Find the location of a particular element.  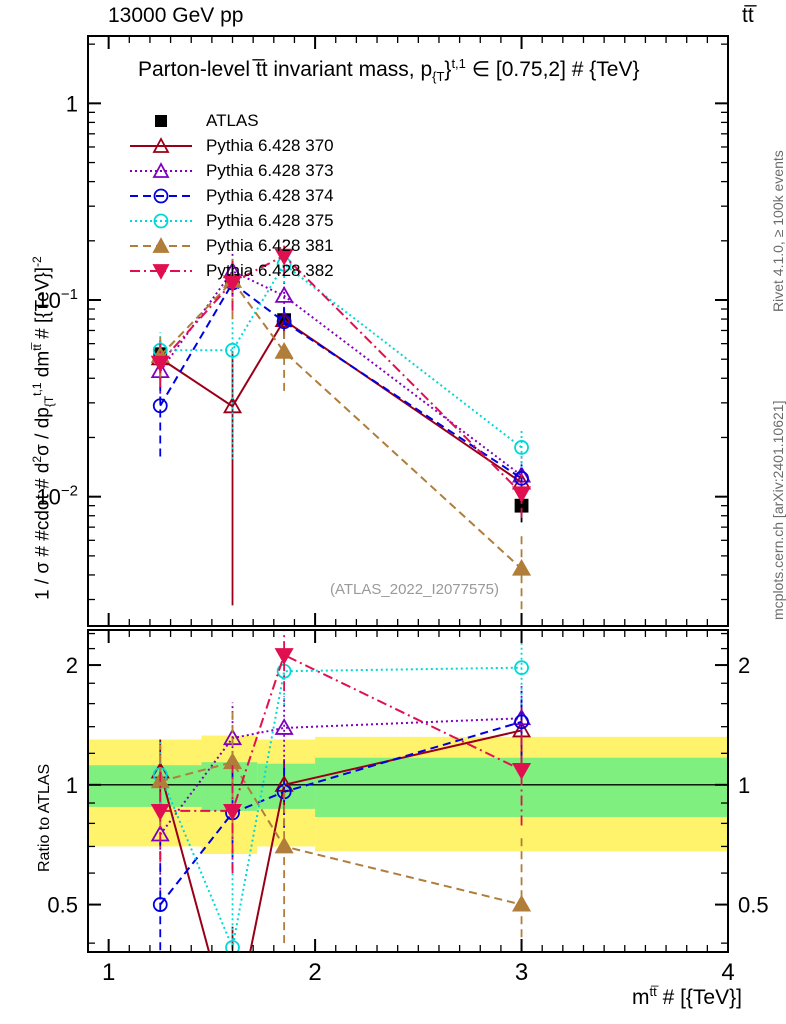

xlabel-sup: tt̅ is located at coordinates (653, 991).